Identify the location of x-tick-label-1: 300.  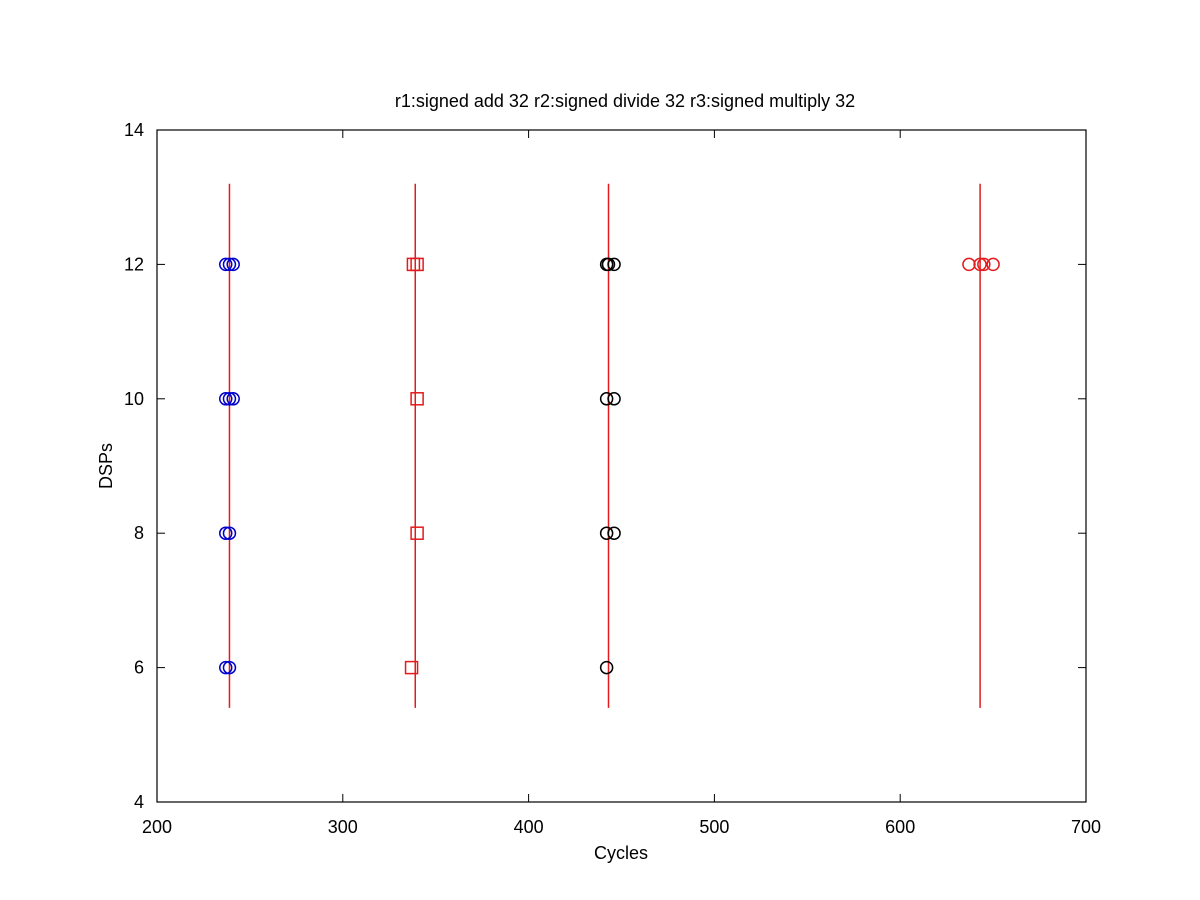
(343, 827).